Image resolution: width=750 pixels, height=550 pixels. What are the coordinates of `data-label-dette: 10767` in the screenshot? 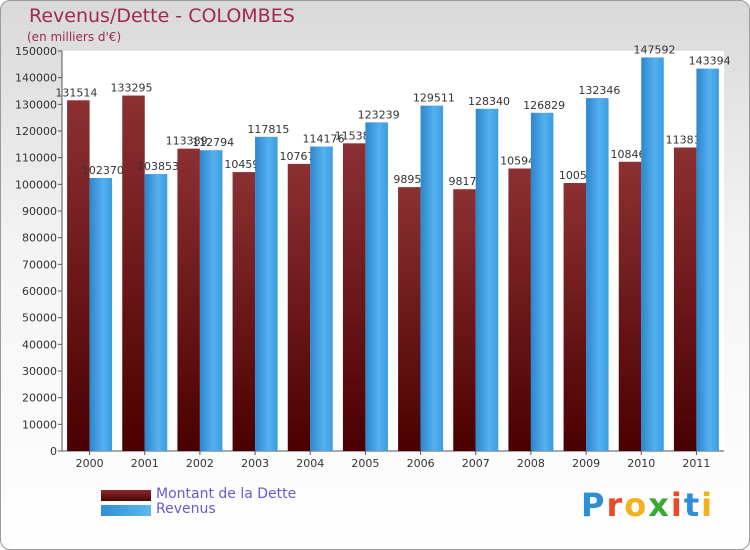 It's located at (297, 156).